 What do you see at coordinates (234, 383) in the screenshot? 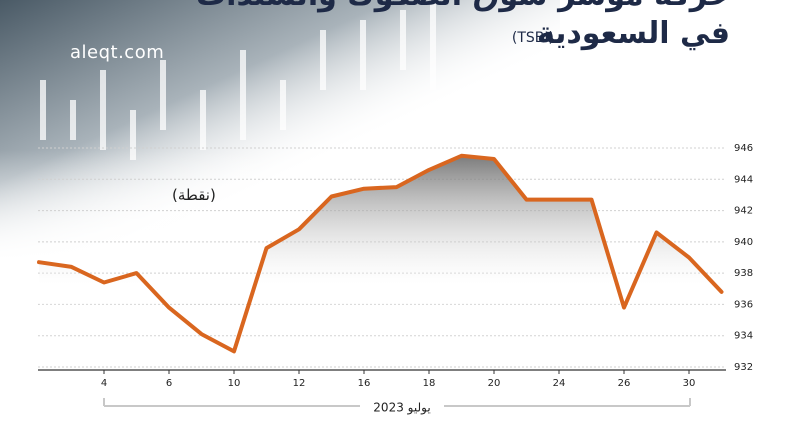
I see `x-tick-label: 10` at bounding box center [234, 383].